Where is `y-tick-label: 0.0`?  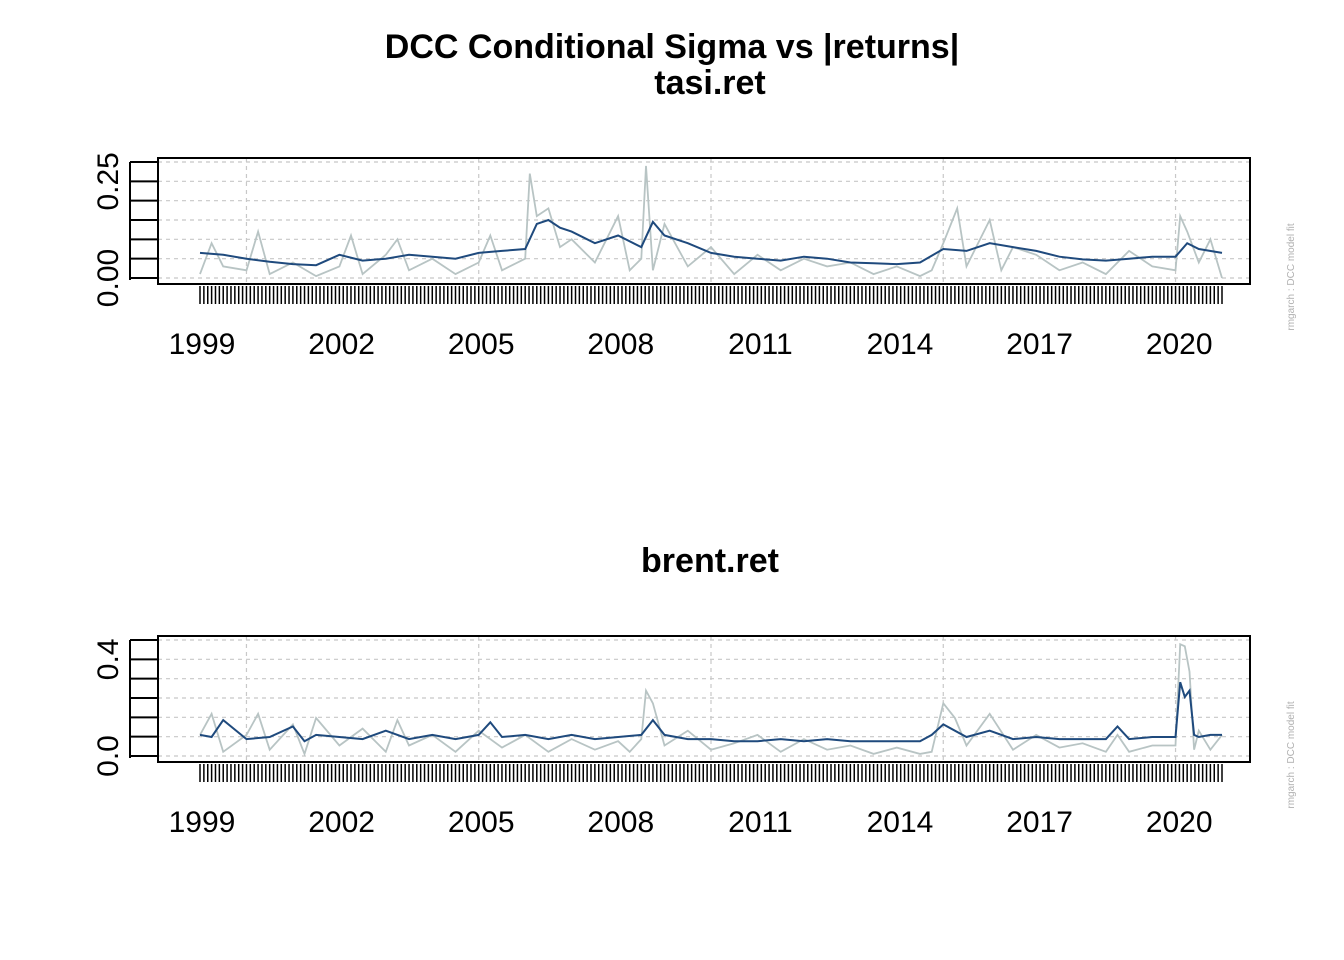
y-tick-label: 0.0 is located at coordinates (108, 756).